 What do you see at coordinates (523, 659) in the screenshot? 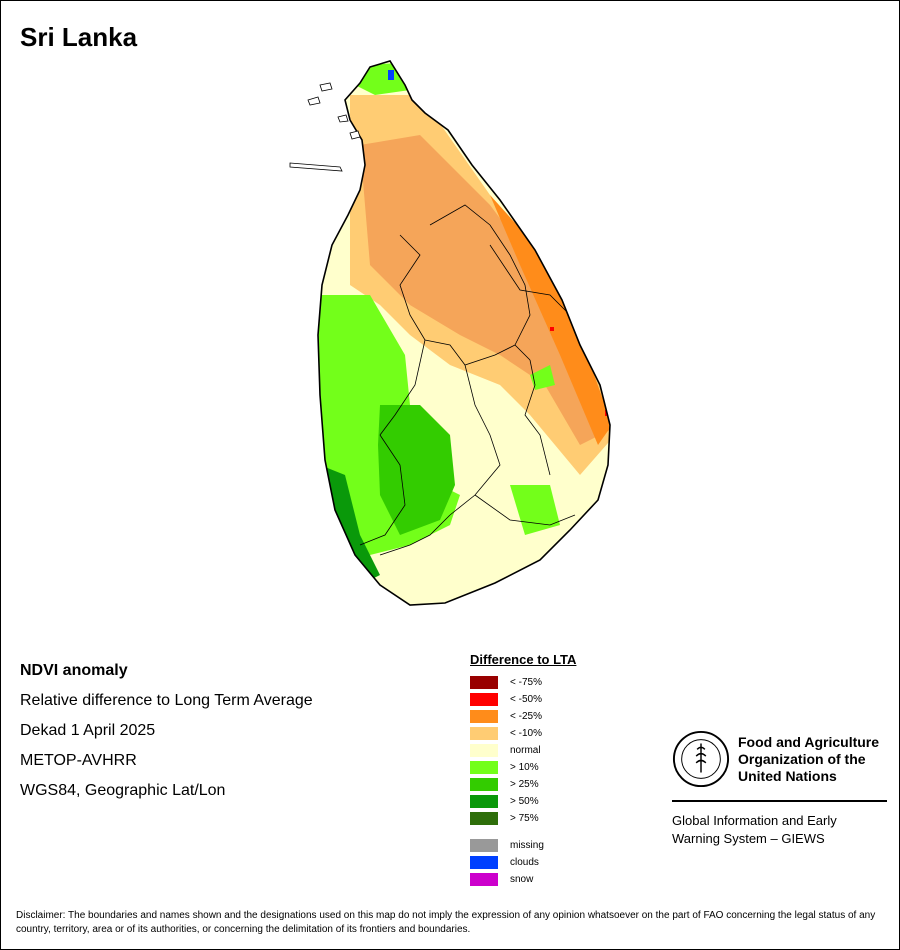
I see `legend-title: Difference to LTA` at bounding box center [523, 659].